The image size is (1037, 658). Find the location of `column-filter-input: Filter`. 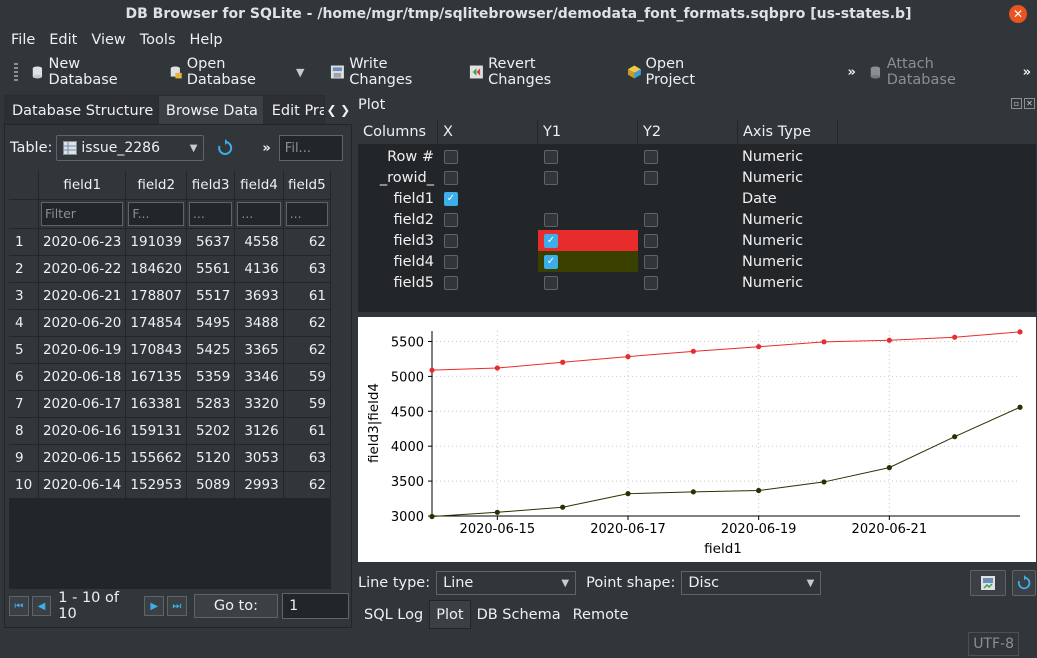

column-filter-input: Filter is located at coordinates (82, 213).